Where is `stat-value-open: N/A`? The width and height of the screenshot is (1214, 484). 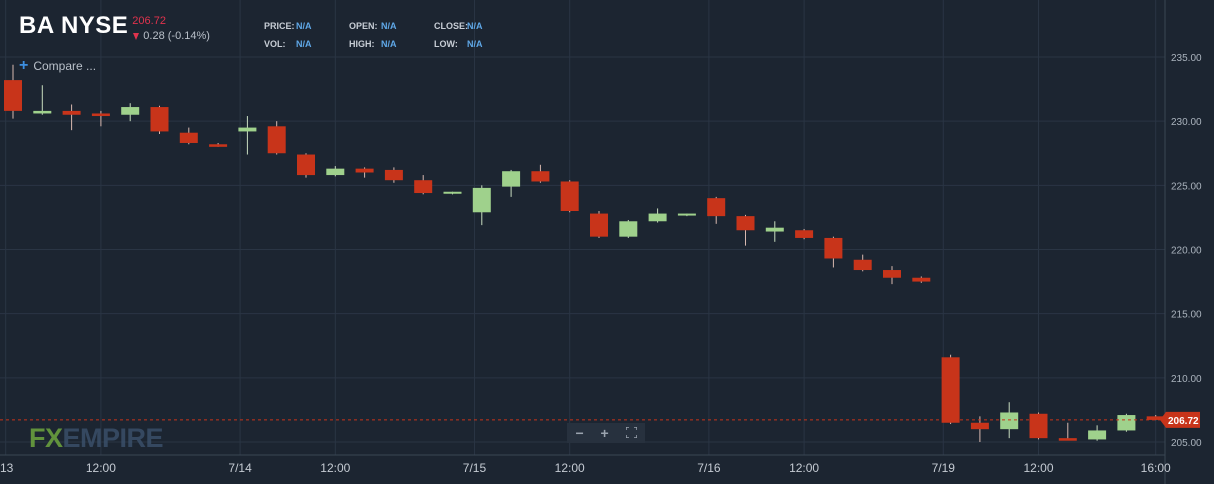 stat-value-open: N/A is located at coordinates (389, 26).